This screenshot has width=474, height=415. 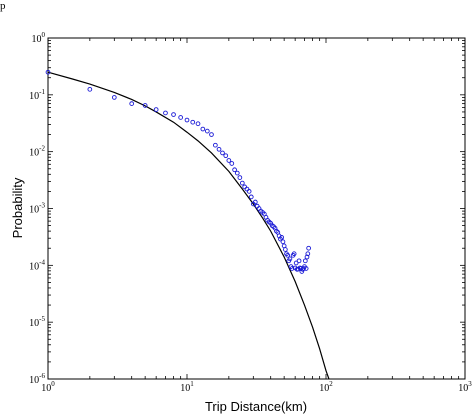 What do you see at coordinates (17, 207) in the screenshot?
I see `y-axis-label: Probability` at bounding box center [17, 207].